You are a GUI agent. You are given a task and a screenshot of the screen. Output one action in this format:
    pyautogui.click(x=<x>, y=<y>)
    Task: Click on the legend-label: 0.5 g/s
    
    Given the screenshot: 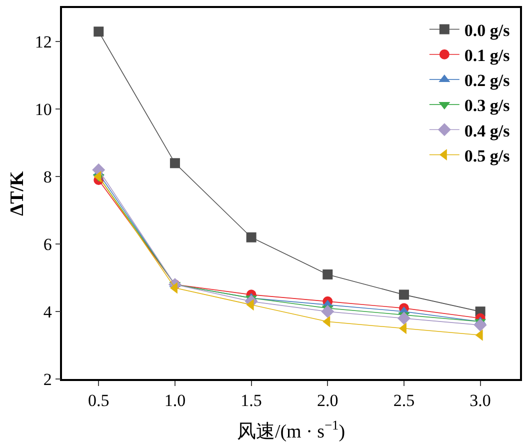 What is the action you would take?
    pyautogui.click(x=487, y=156)
    